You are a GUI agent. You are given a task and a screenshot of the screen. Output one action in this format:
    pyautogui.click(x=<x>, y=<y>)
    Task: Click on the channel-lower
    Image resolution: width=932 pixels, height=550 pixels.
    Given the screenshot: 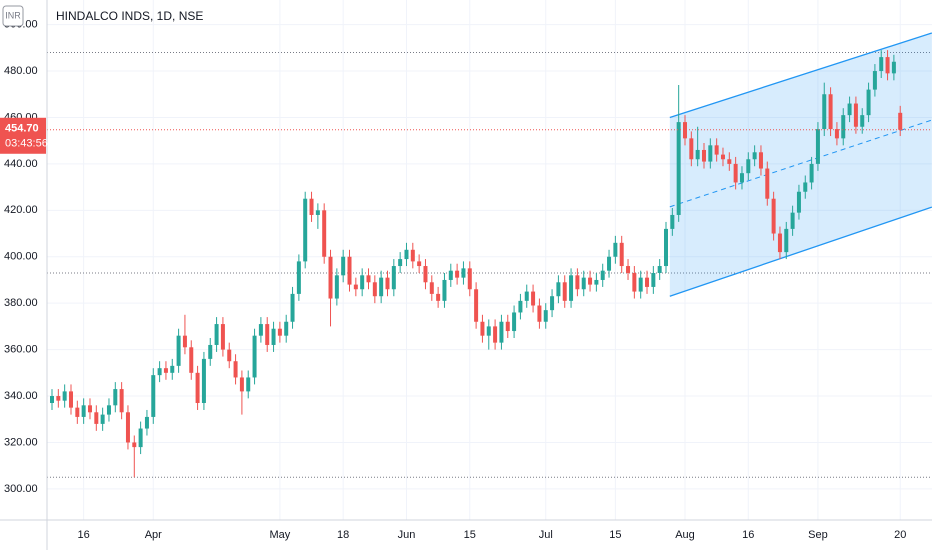 What is the action you would take?
    pyautogui.click(x=800, y=251)
    